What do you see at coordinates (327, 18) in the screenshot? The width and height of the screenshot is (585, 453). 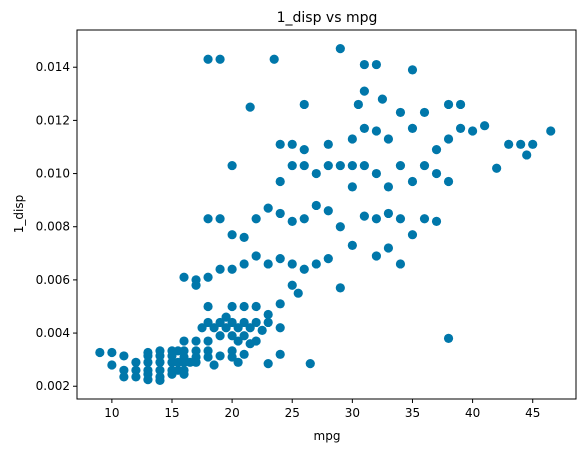 I see `chart-title: 1_disp vs mpg` at bounding box center [327, 18].